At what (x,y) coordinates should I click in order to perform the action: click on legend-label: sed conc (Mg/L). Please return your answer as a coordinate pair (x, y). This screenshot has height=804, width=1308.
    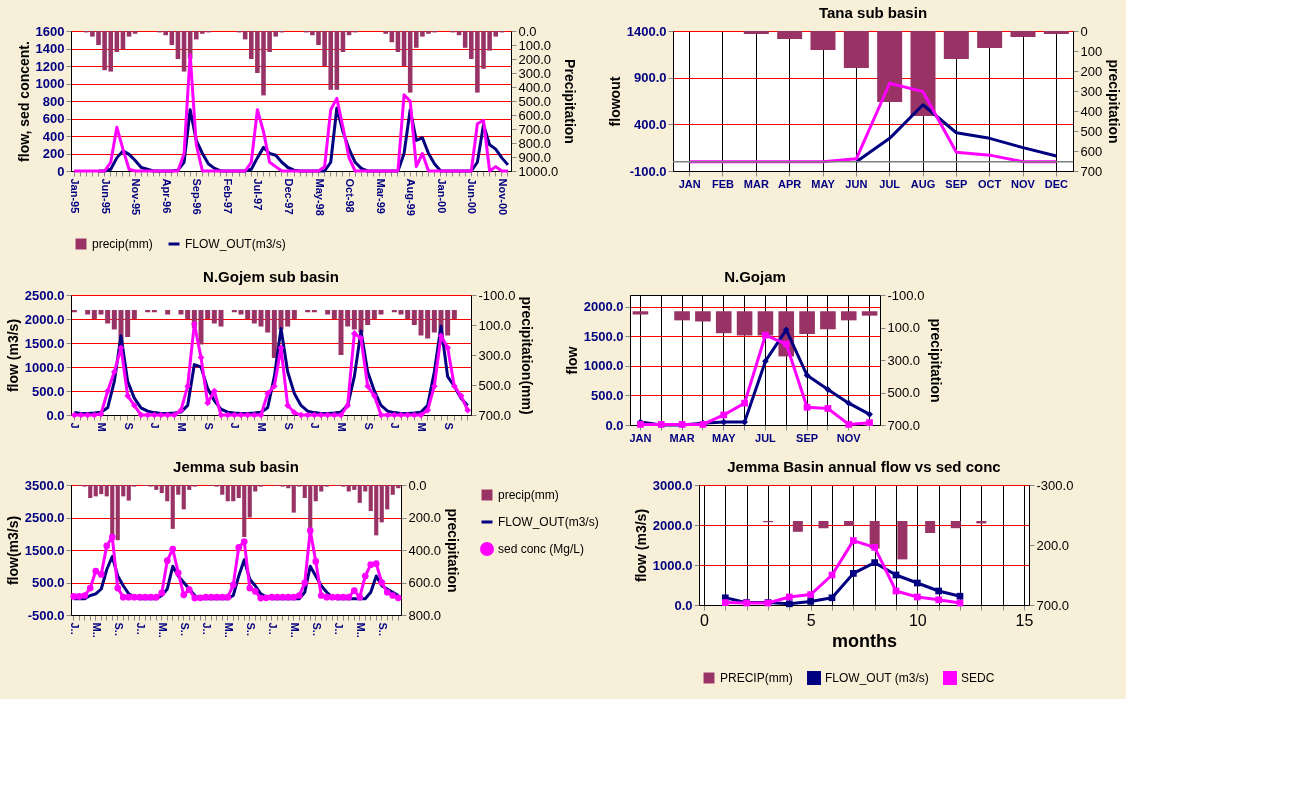
    Looking at the image, I should click on (541, 549).